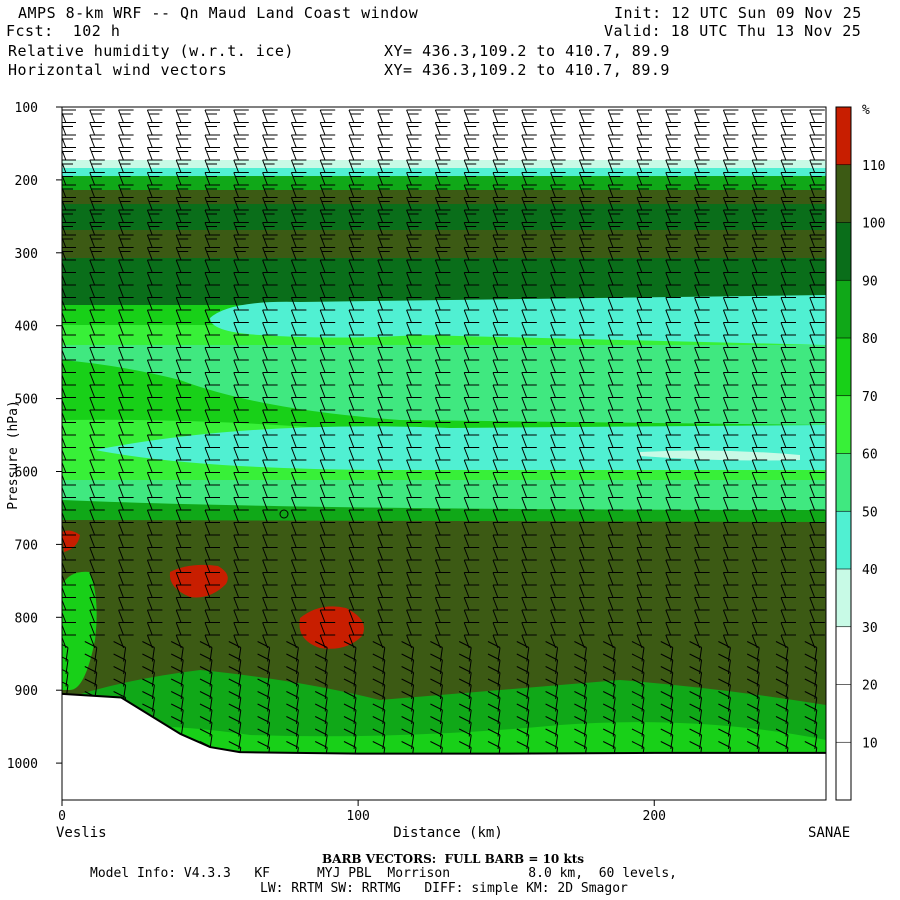  What do you see at coordinates (843, 482) in the screenshot?
I see `colorbar-swatch` at bounding box center [843, 482].